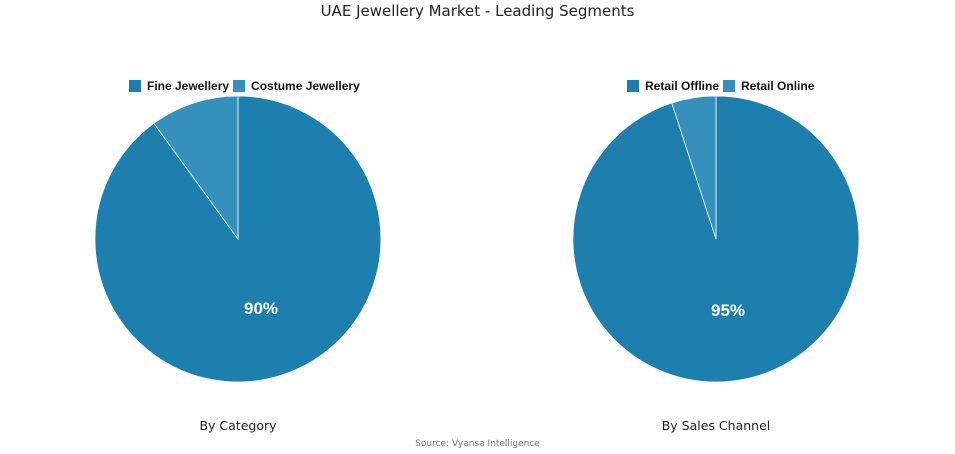  I want to click on legend-item-fine-jewellery: Fine Jewellery, so click(179, 86).